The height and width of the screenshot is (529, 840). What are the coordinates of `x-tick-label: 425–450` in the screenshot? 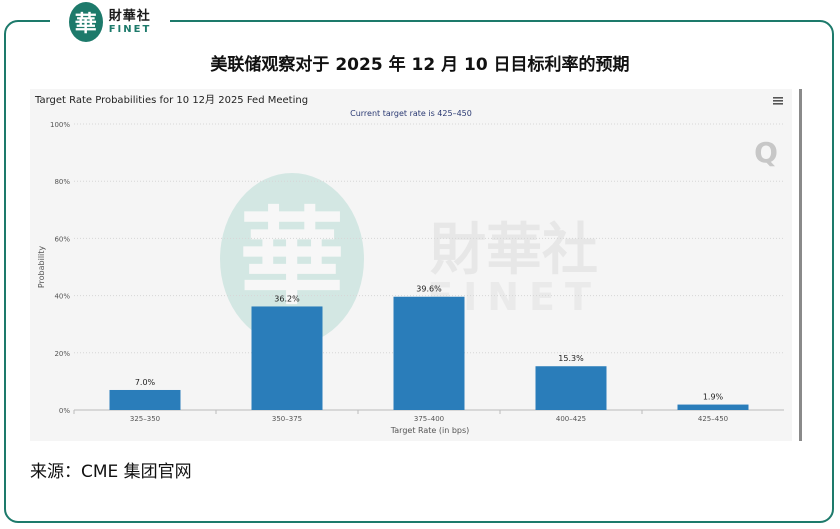 It's located at (713, 419).